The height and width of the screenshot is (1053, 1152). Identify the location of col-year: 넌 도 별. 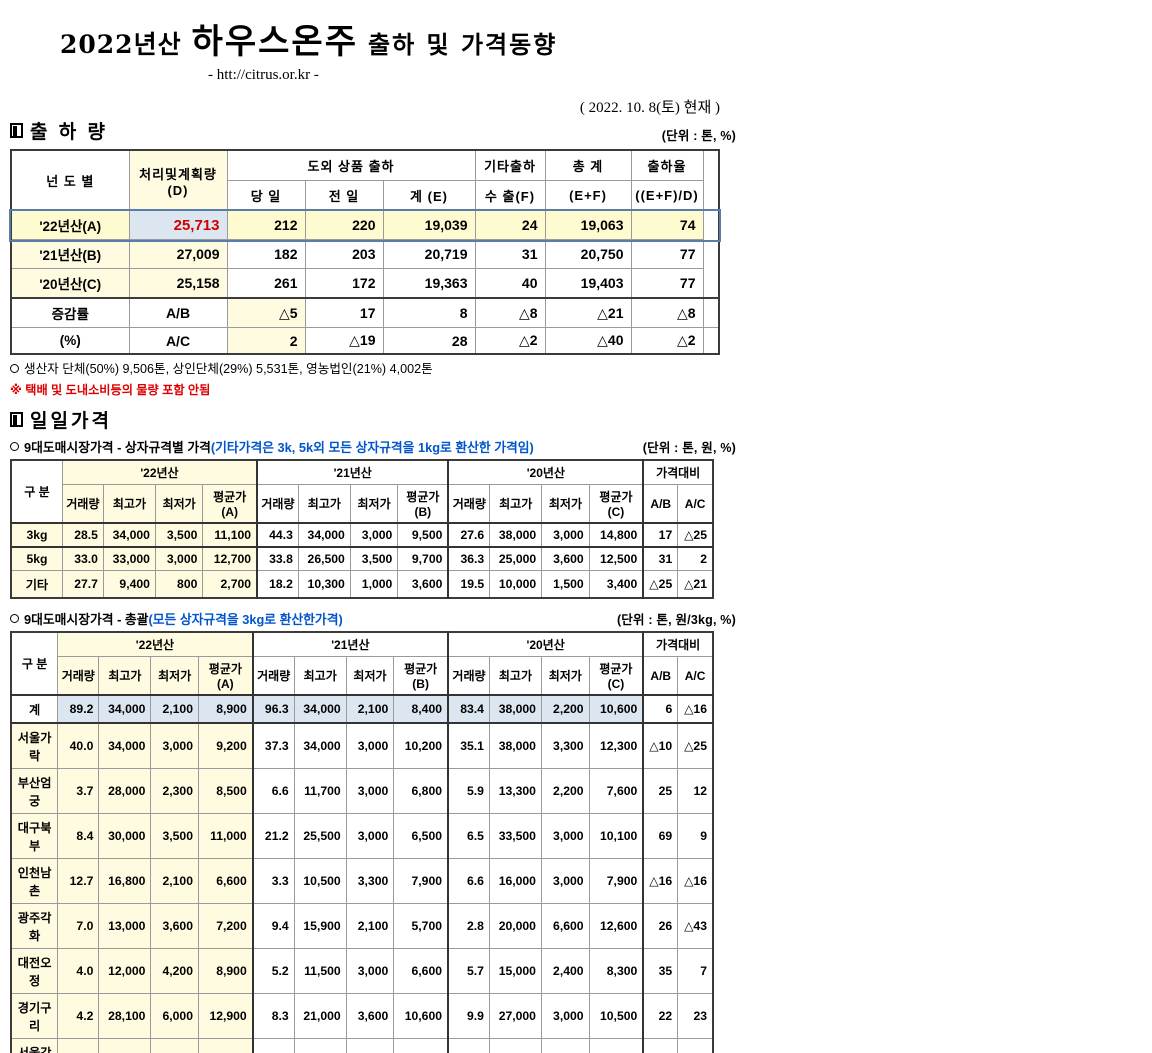
(70, 180).